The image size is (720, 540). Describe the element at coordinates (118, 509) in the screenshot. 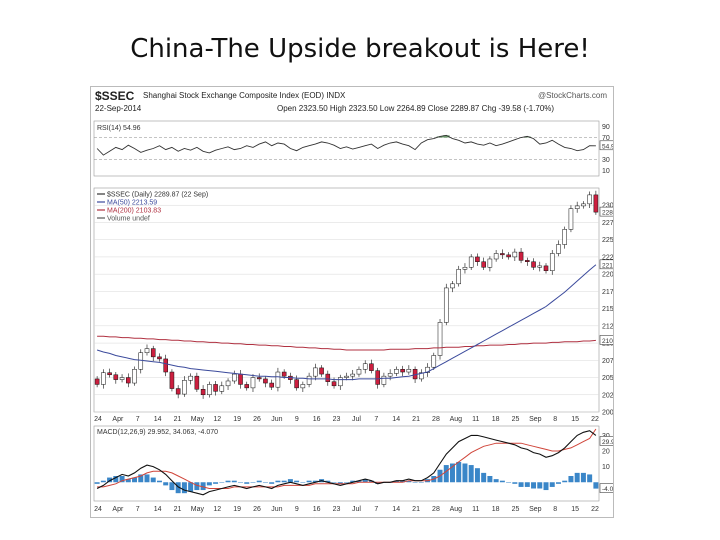

I see `macd-x-tick-label: Apr` at that location.